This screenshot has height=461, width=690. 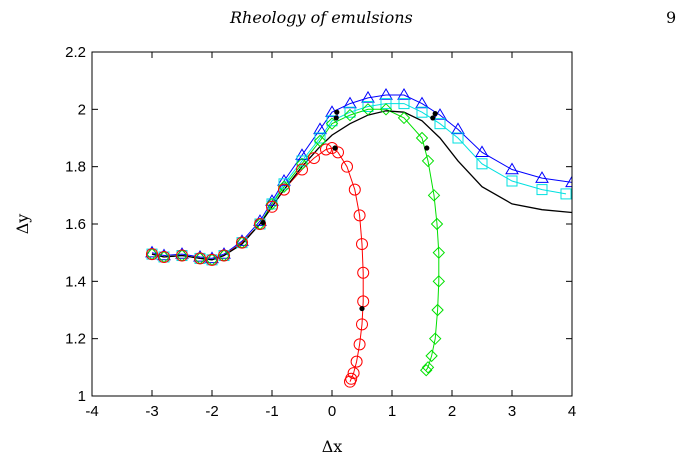 What do you see at coordinates (91, 411) in the screenshot?
I see `x-tick-label: -4` at bounding box center [91, 411].